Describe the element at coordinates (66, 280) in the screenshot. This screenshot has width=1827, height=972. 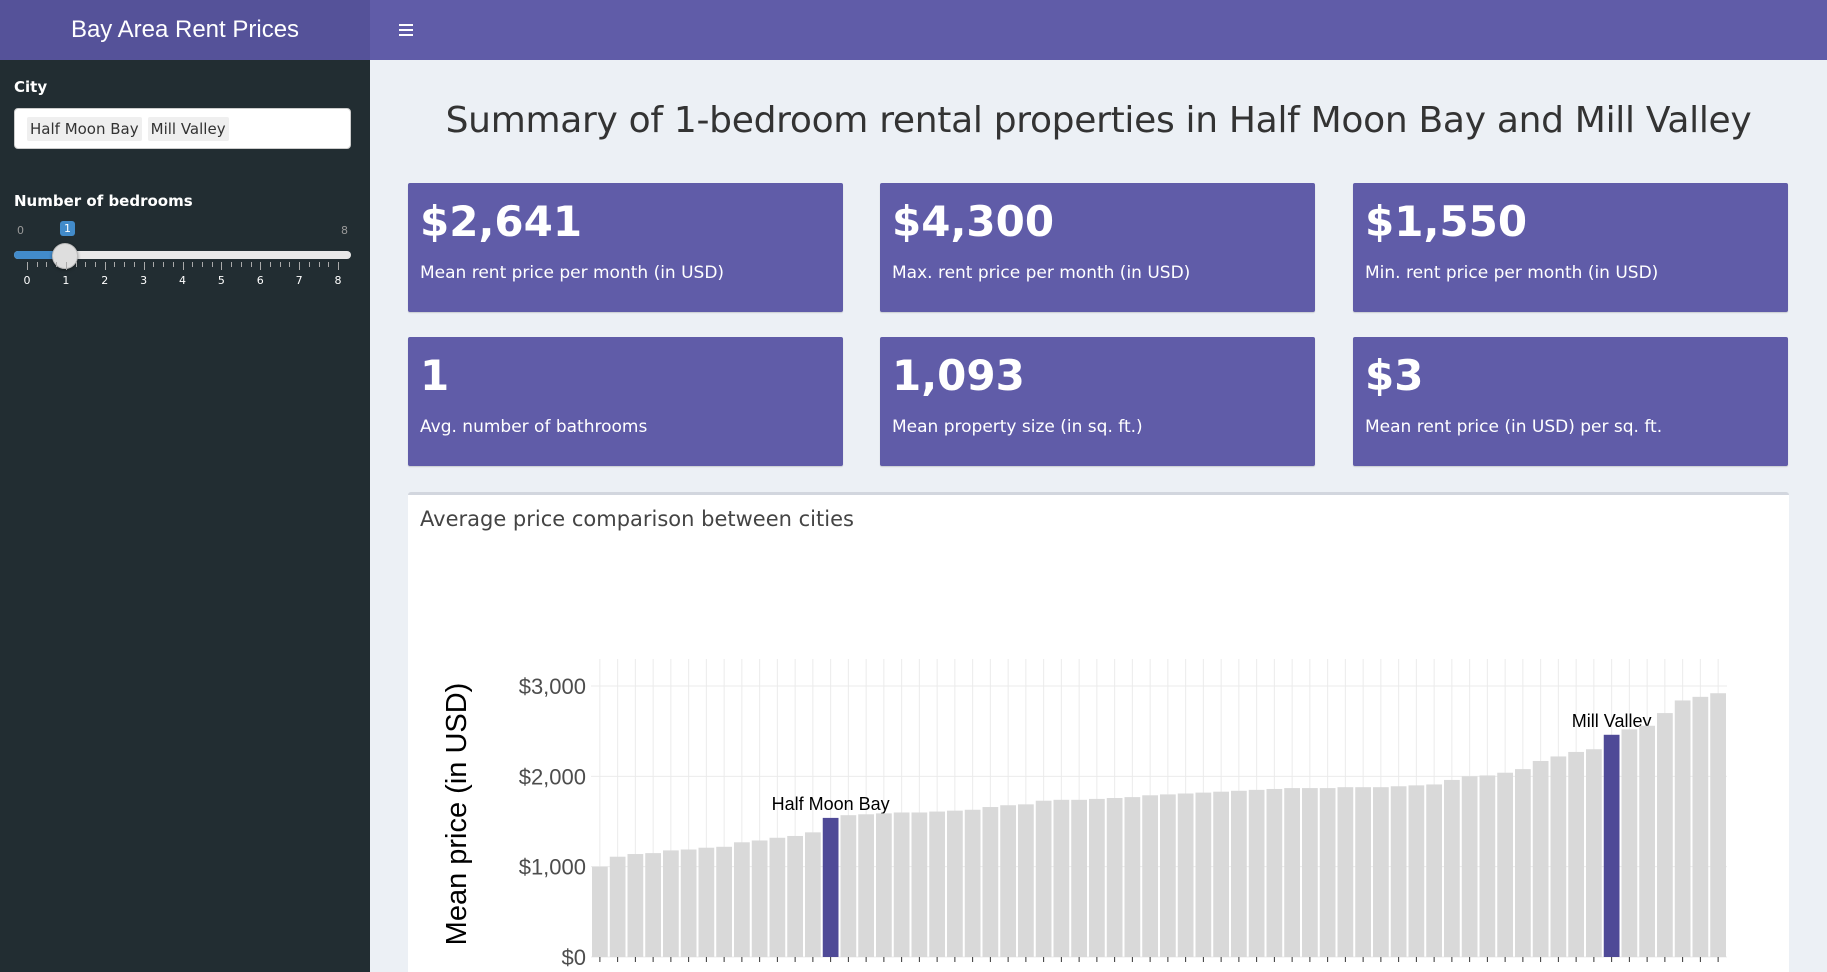
I see `slider-tick-label: 1` at that location.